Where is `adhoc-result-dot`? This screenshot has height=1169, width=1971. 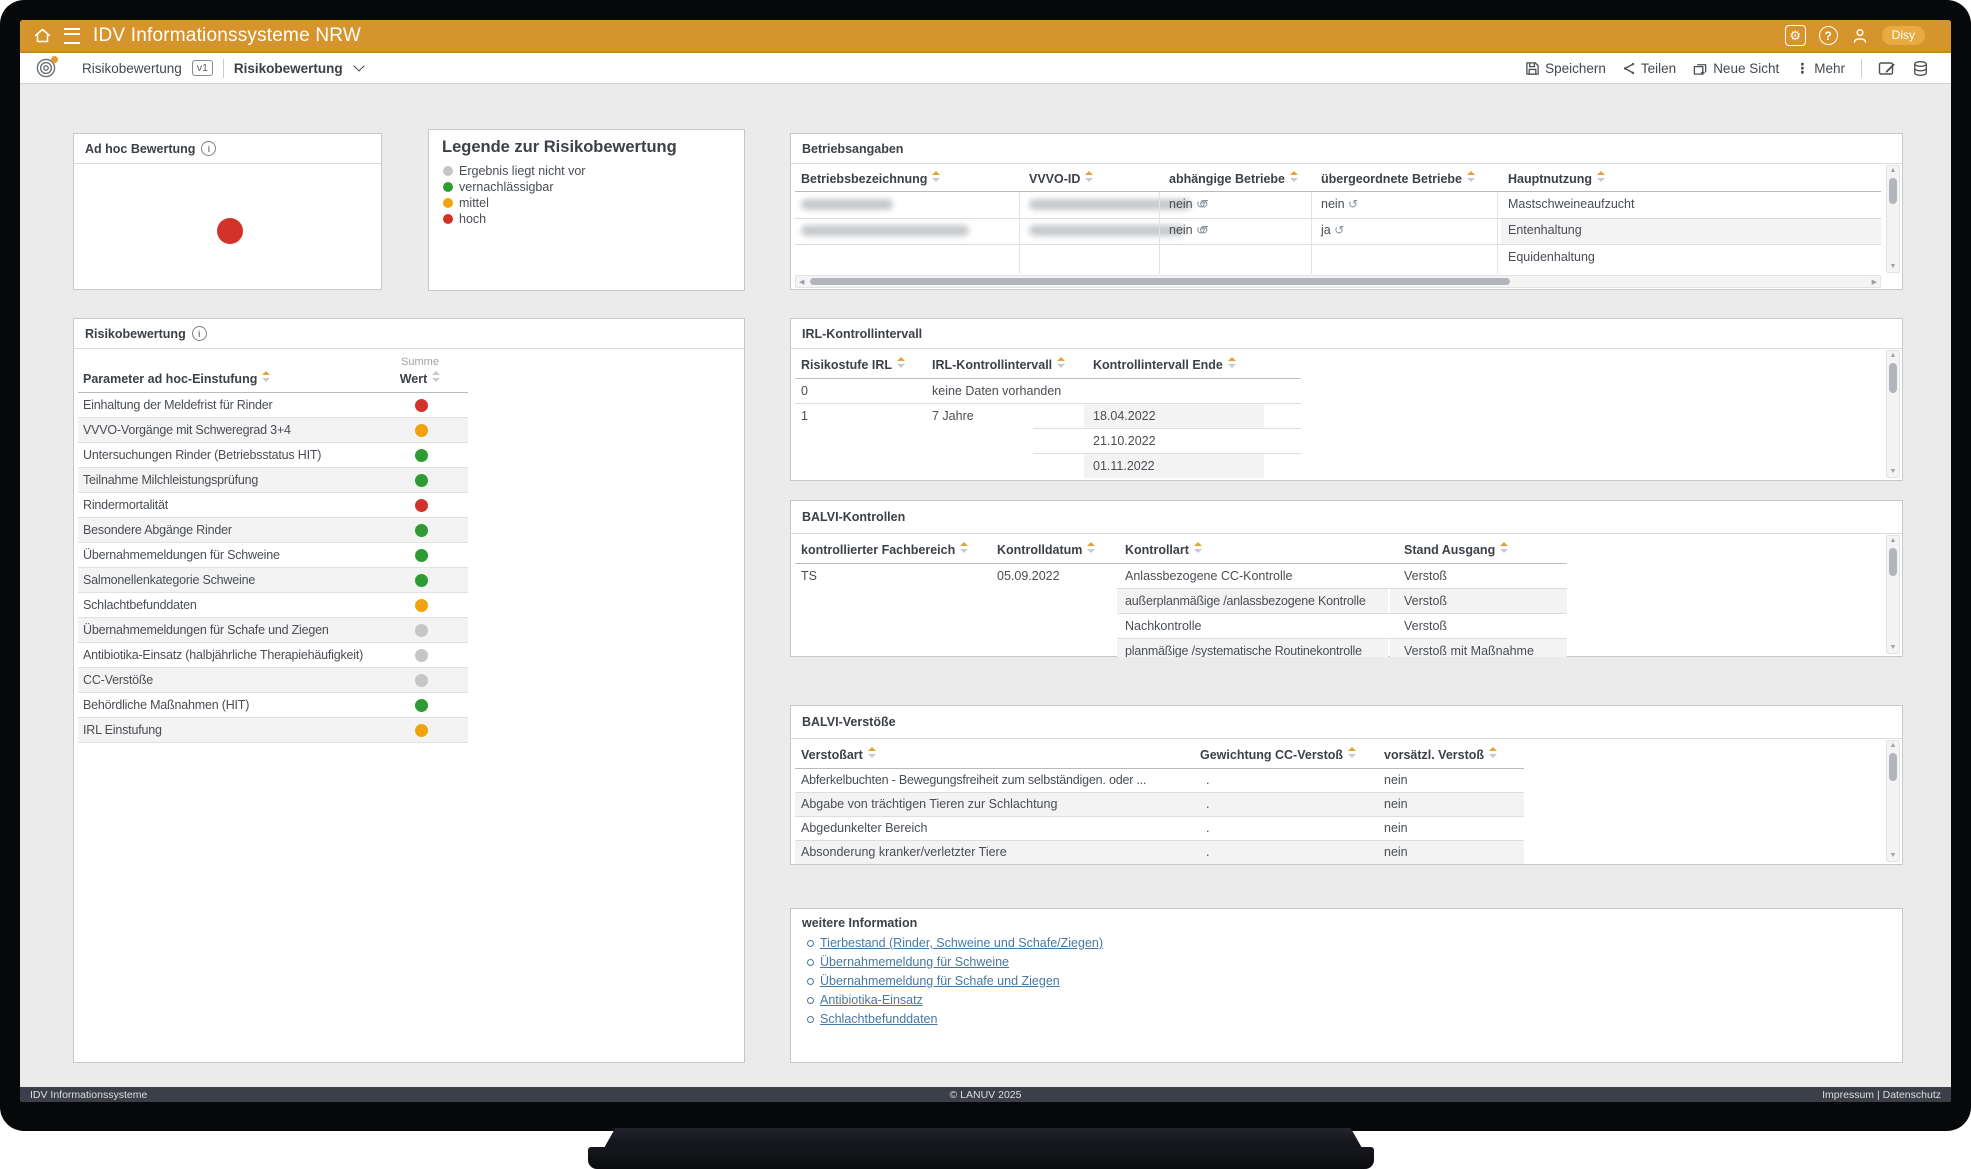
adhoc-result-dot is located at coordinates (230, 231).